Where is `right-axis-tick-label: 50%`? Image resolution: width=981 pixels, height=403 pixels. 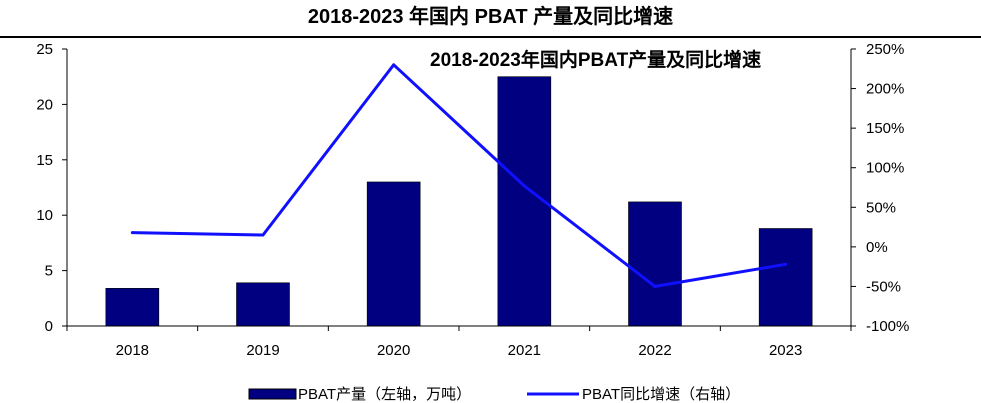 right-axis-tick-label: 50% is located at coordinates (881, 207).